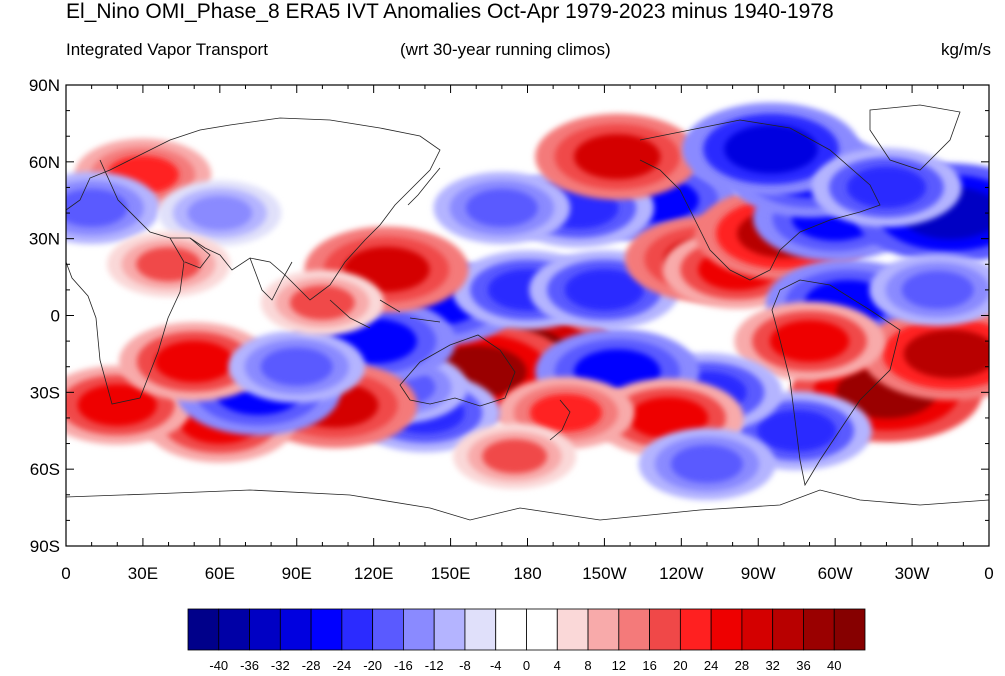 This screenshot has height=676, width=1005. I want to click on coastline-arabia, so click(190, 253).